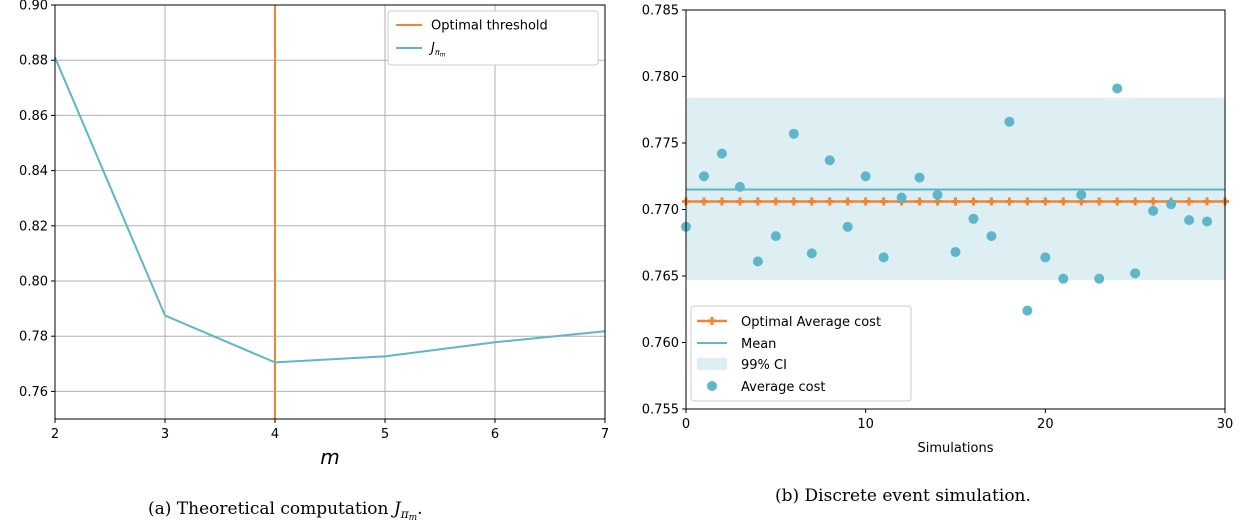 The height and width of the screenshot is (528, 1247). Describe the element at coordinates (712, 321) in the screenshot. I see `legend-marker-optimal-average-cost` at that location.